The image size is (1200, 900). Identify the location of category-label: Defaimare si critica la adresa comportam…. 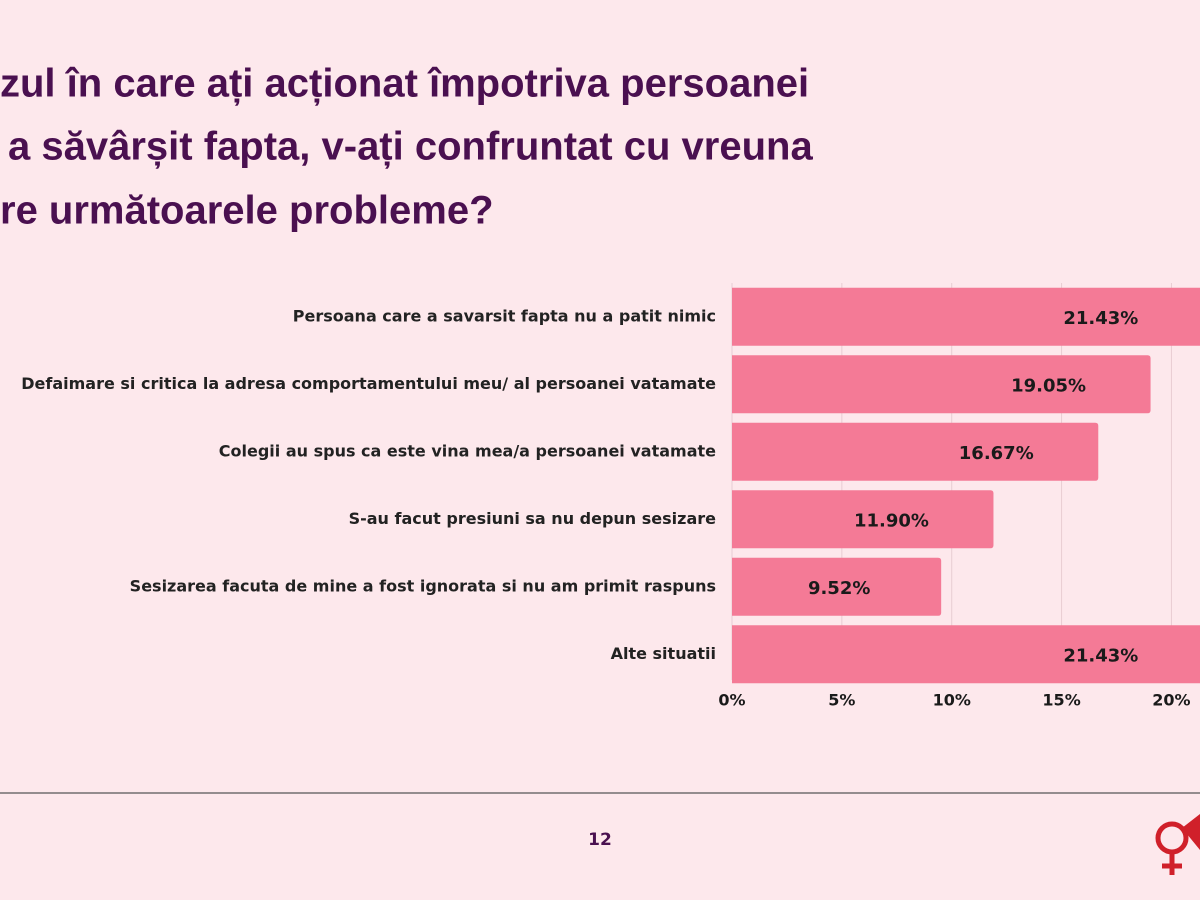
(368, 383).